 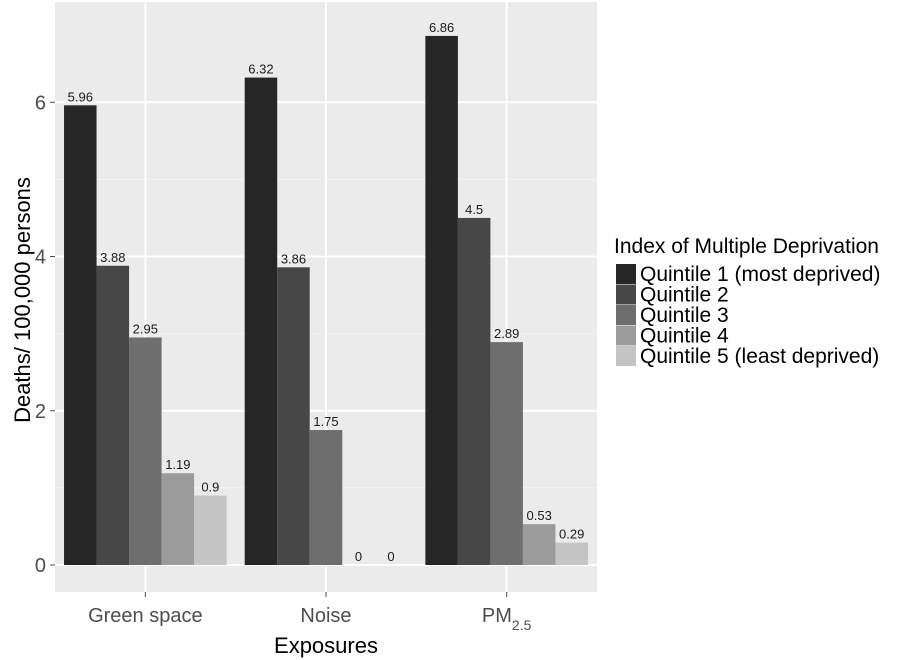 I want to click on data-label: 3.88, so click(x=112, y=257).